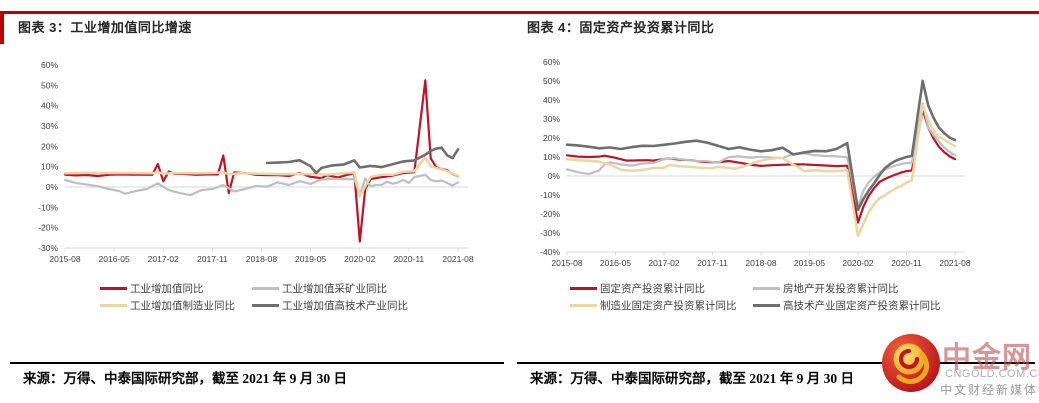 The height and width of the screenshot is (403, 1039). What do you see at coordinates (182, 305) in the screenshot?
I see `legend-label: 工业增加值制造业同比` at bounding box center [182, 305].